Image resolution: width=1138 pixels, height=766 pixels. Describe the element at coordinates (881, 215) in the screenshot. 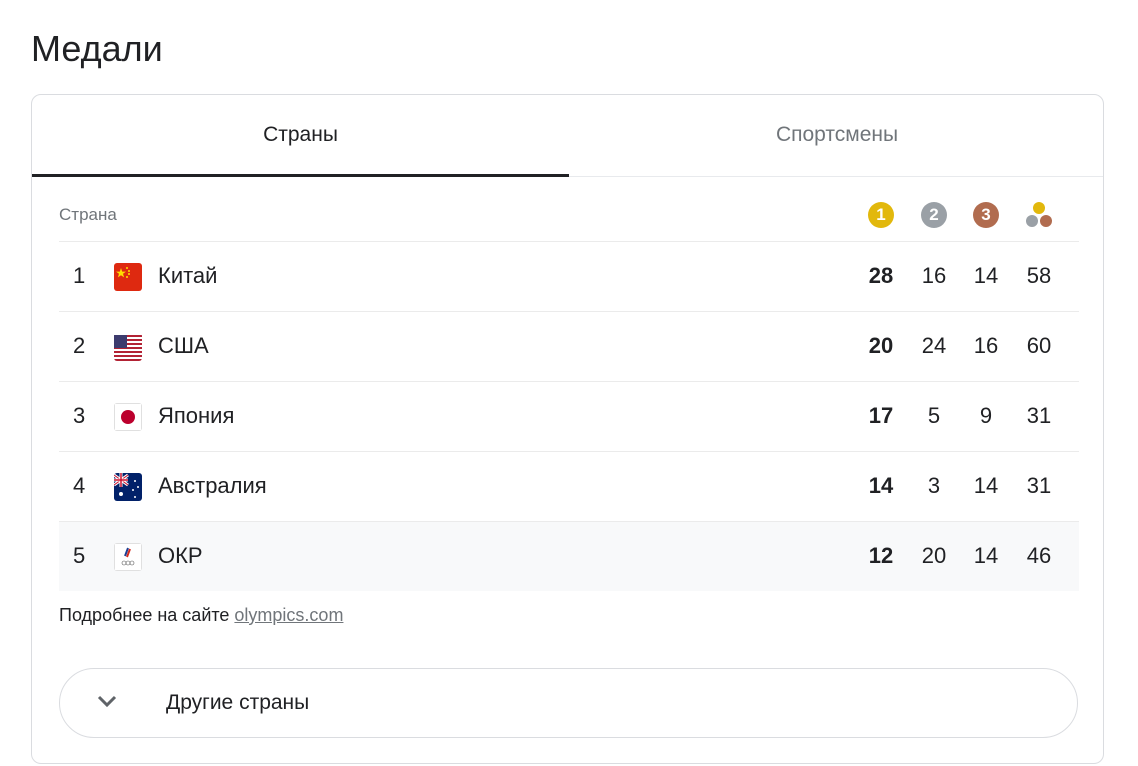

I see `gold-medal-icon: 1` at that location.